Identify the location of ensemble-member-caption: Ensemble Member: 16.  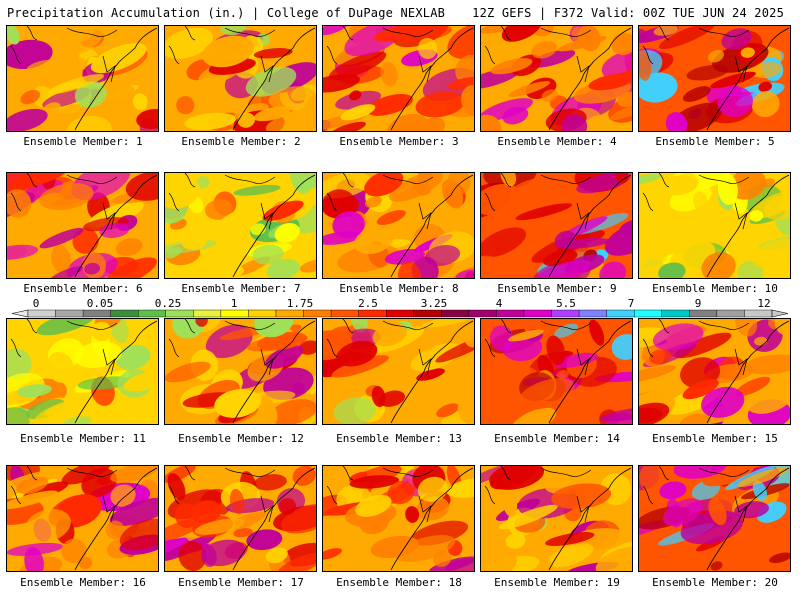
(83, 582).